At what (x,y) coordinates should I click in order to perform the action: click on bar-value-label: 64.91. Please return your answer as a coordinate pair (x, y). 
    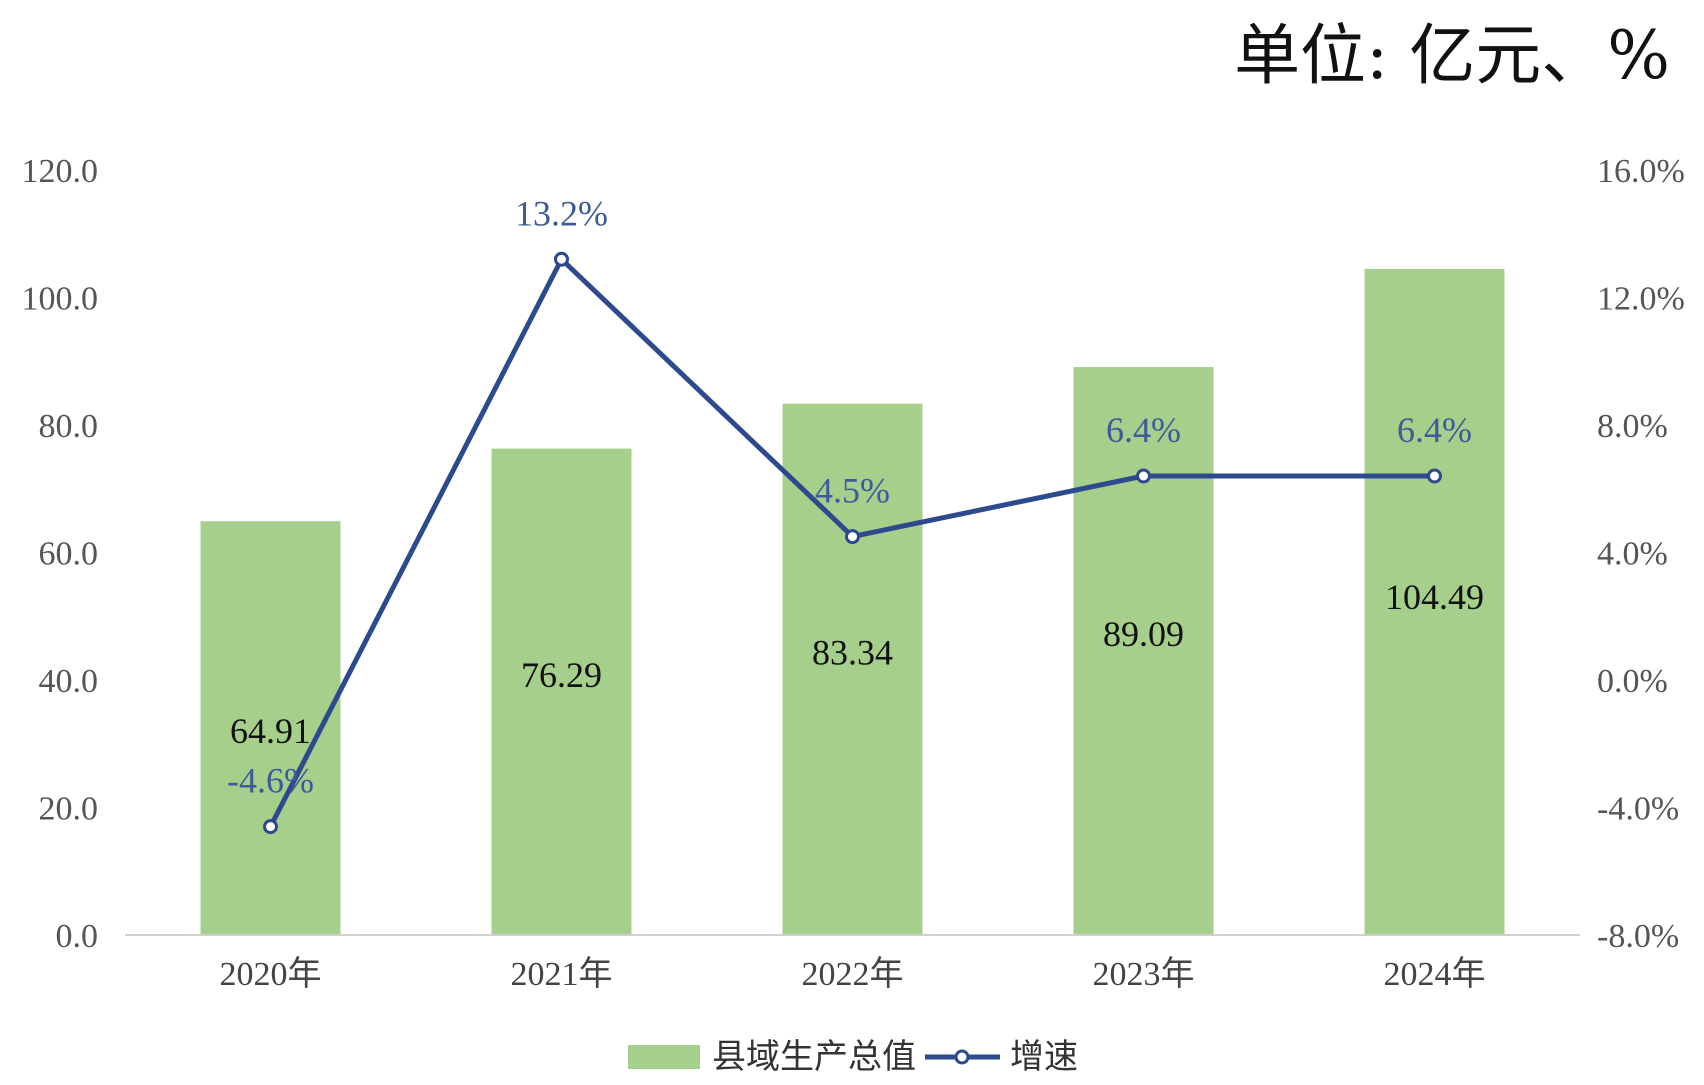
    Looking at the image, I should click on (270, 731).